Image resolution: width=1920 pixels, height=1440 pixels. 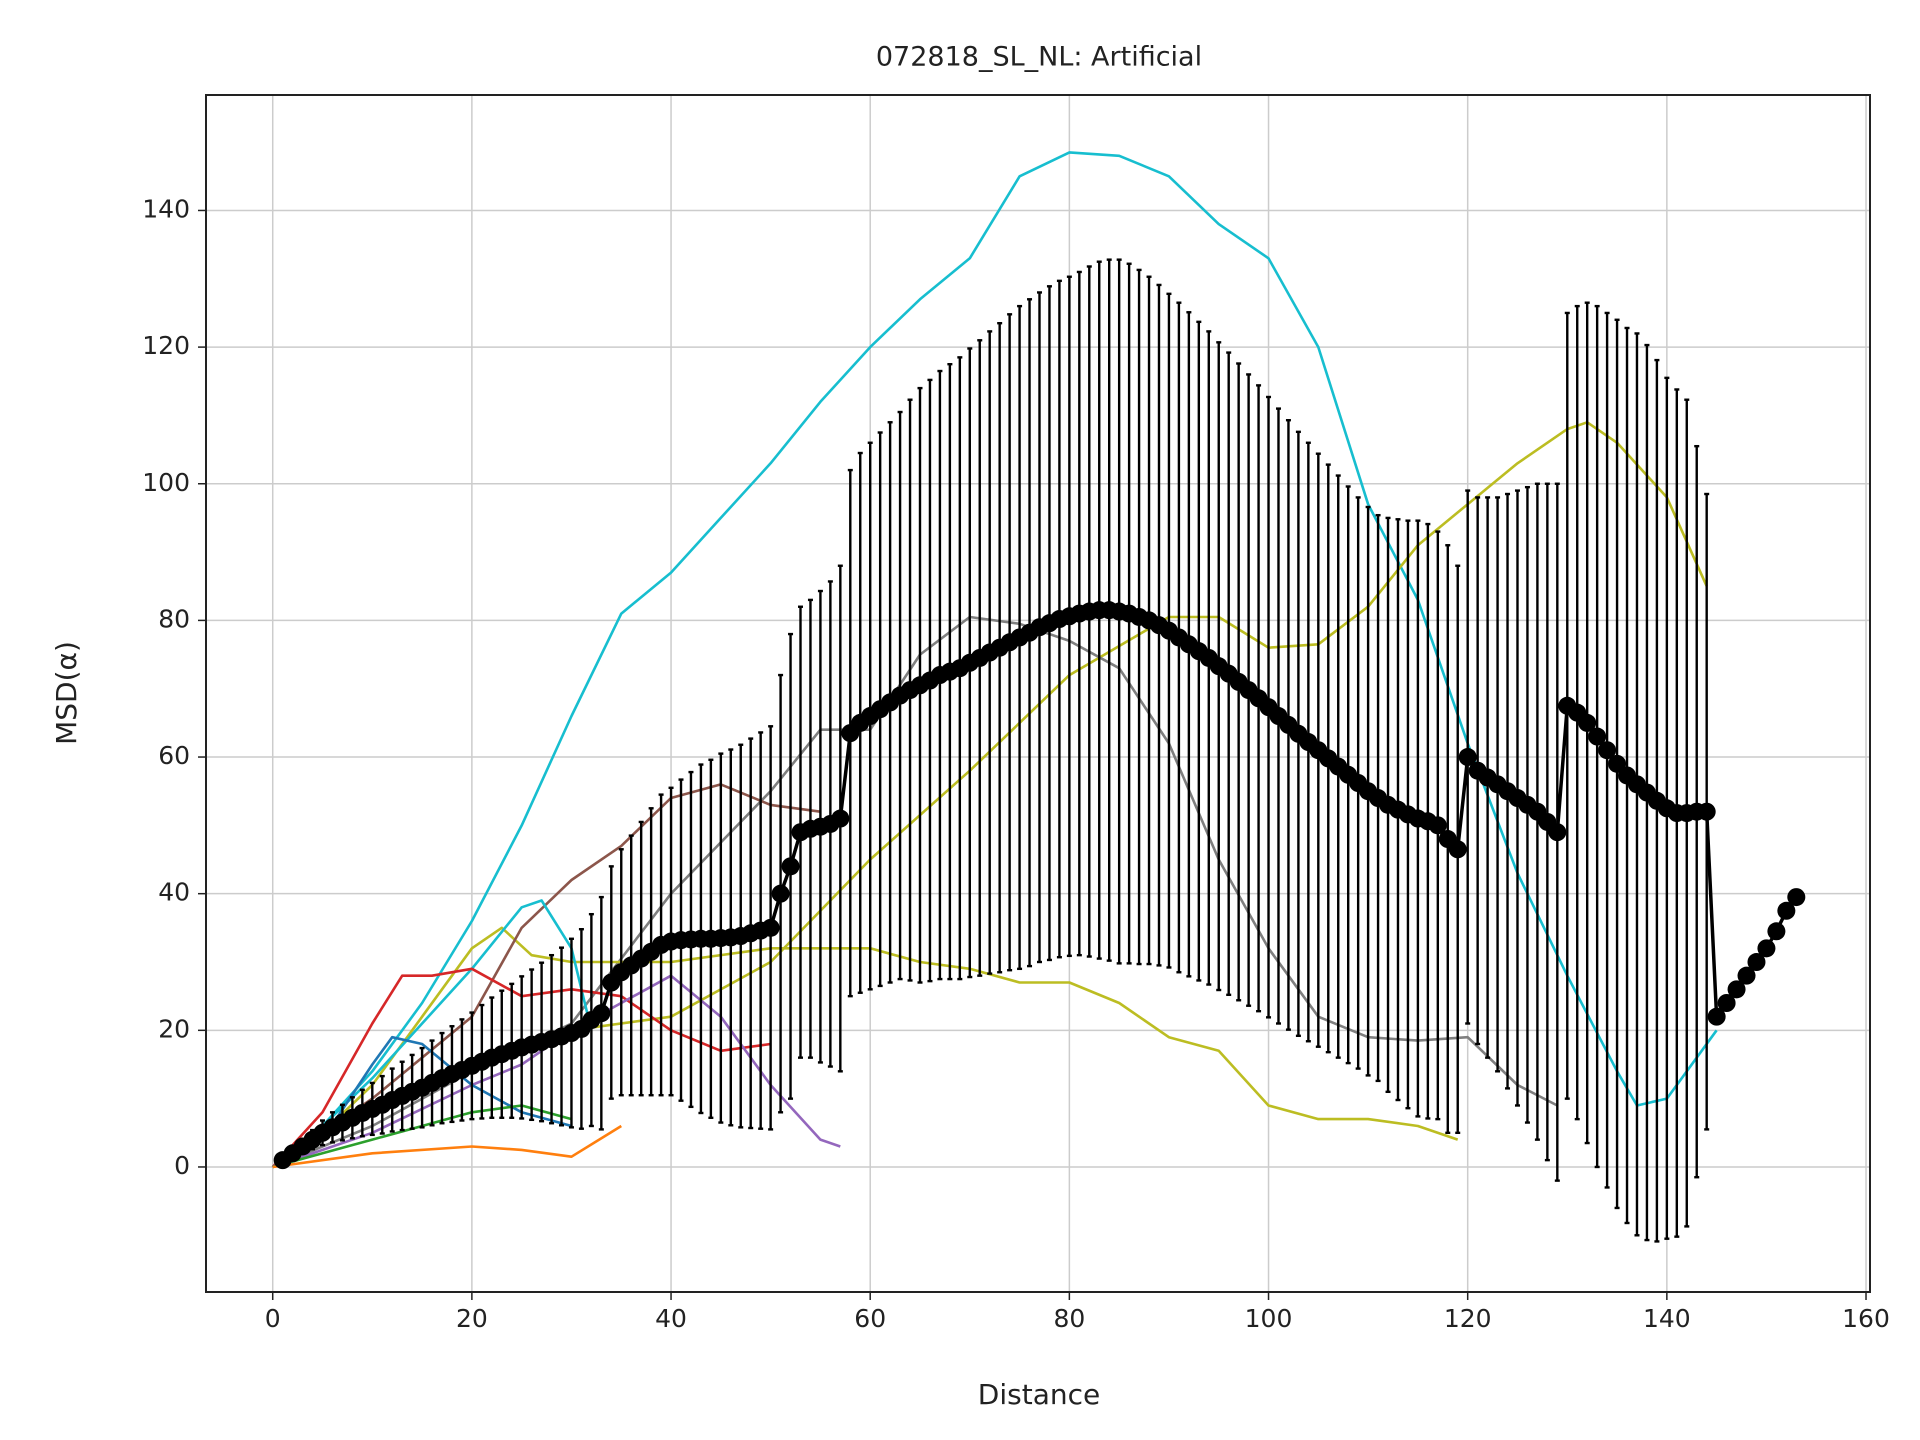 What do you see at coordinates (174, 618) in the screenshot?
I see `y-tick-label: 80` at bounding box center [174, 618].